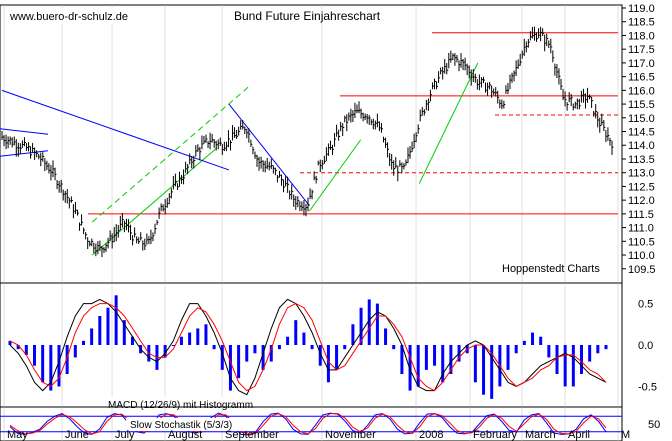 The height and width of the screenshot is (441, 672). Describe the element at coordinates (645, 346) in the screenshot. I see `macd-y-tick-label: 0.0` at that location.